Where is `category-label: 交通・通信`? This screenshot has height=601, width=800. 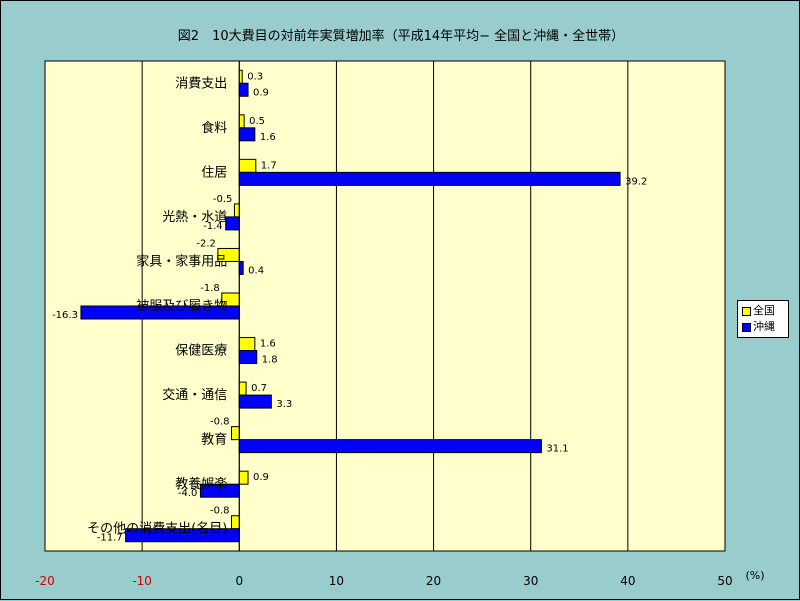 category-label: 交通・通信 is located at coordinates (194, 395).